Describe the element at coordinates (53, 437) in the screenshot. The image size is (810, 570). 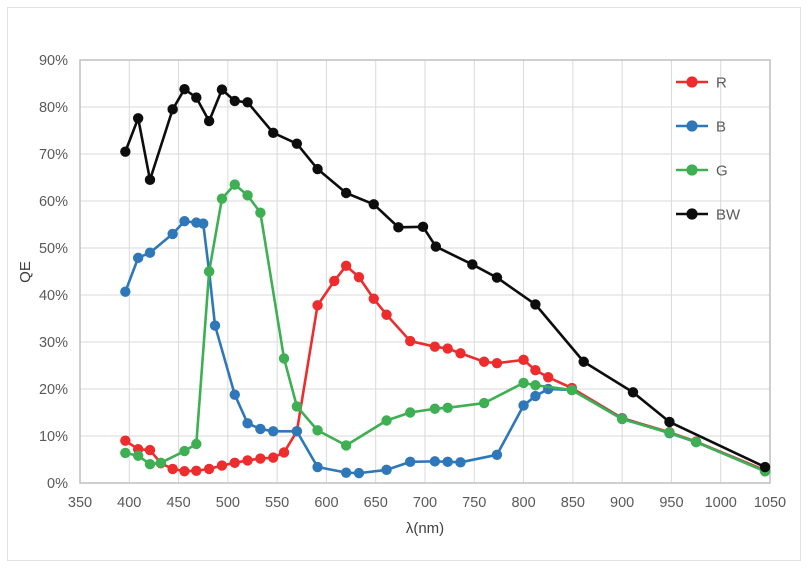
I see `y-tick-label: 10%` at that location.